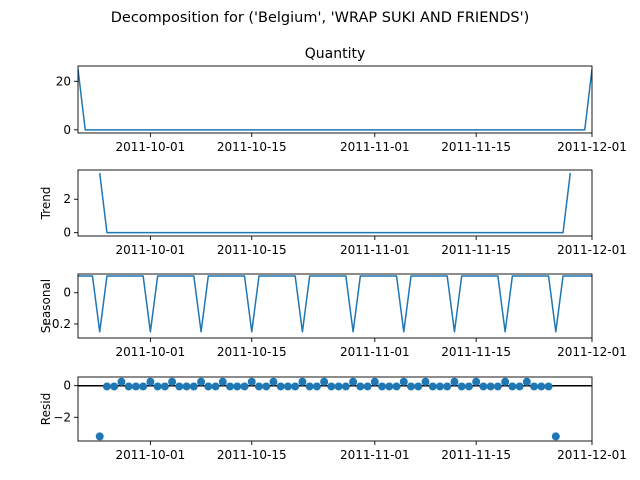  I want to click on y-tick-label: −2, so click(62, 417).